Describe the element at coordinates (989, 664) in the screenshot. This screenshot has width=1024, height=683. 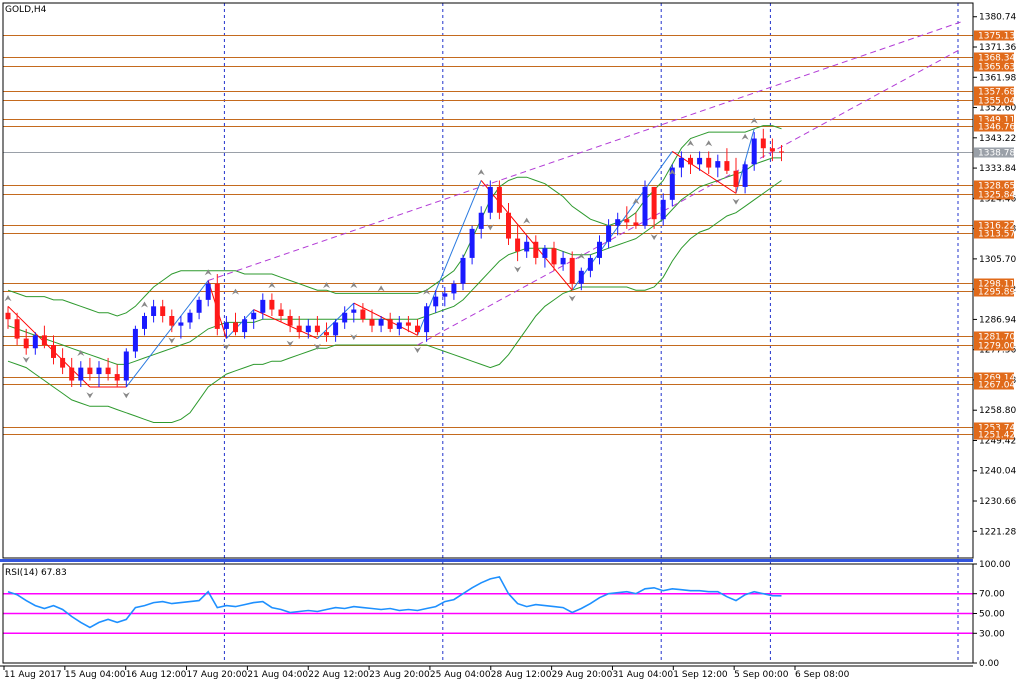
I see `rsi-tick-label: 0.00` at that location.